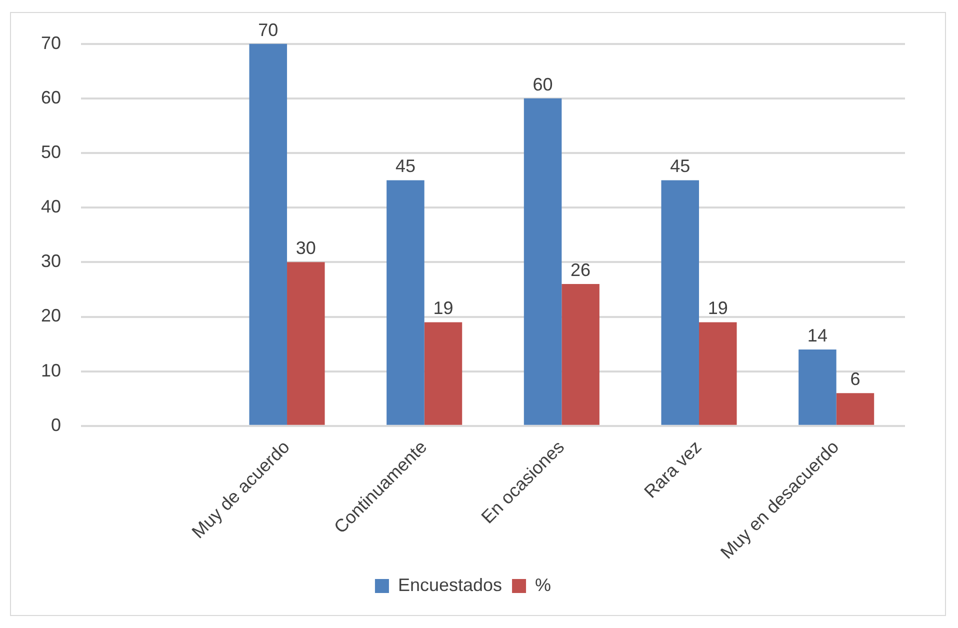  I want to click on y-tick-label: 10, so click(51, 370).